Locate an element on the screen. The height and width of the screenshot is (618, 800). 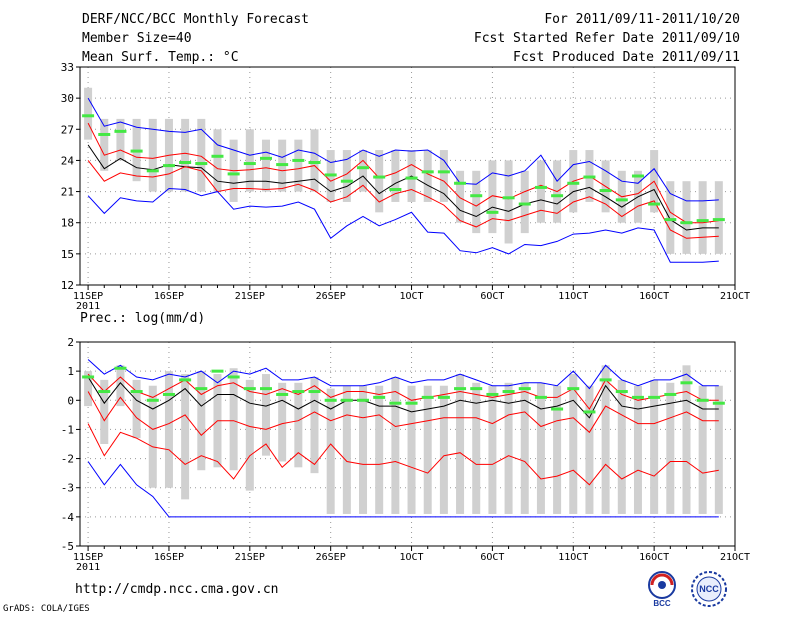
panel1-ytick-label: 15 is located at coordinates (67, 254).